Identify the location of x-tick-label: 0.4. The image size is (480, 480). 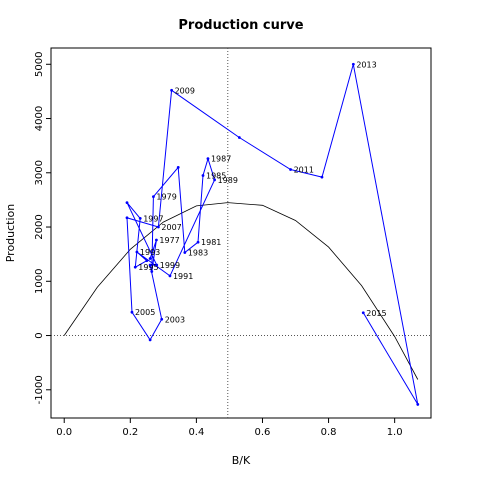
(196, 432).